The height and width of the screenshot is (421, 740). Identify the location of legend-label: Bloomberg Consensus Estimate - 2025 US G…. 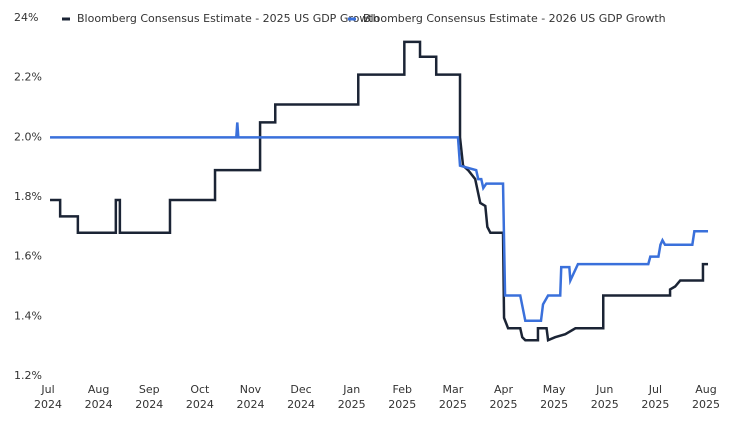
(228, 18).